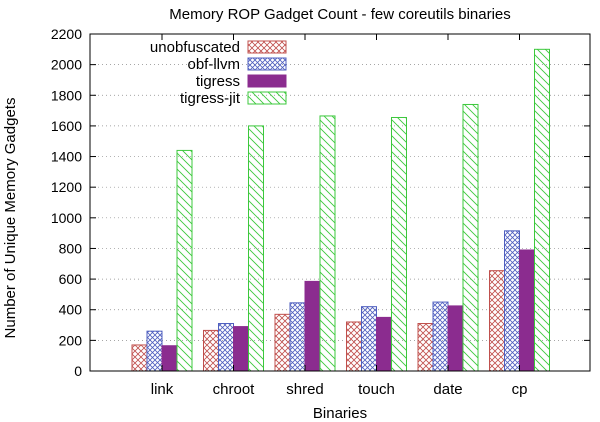  Describe the element at coordinates (542, 210) in the screenshot. I see `bar-tigress-jit-cp` at that location.